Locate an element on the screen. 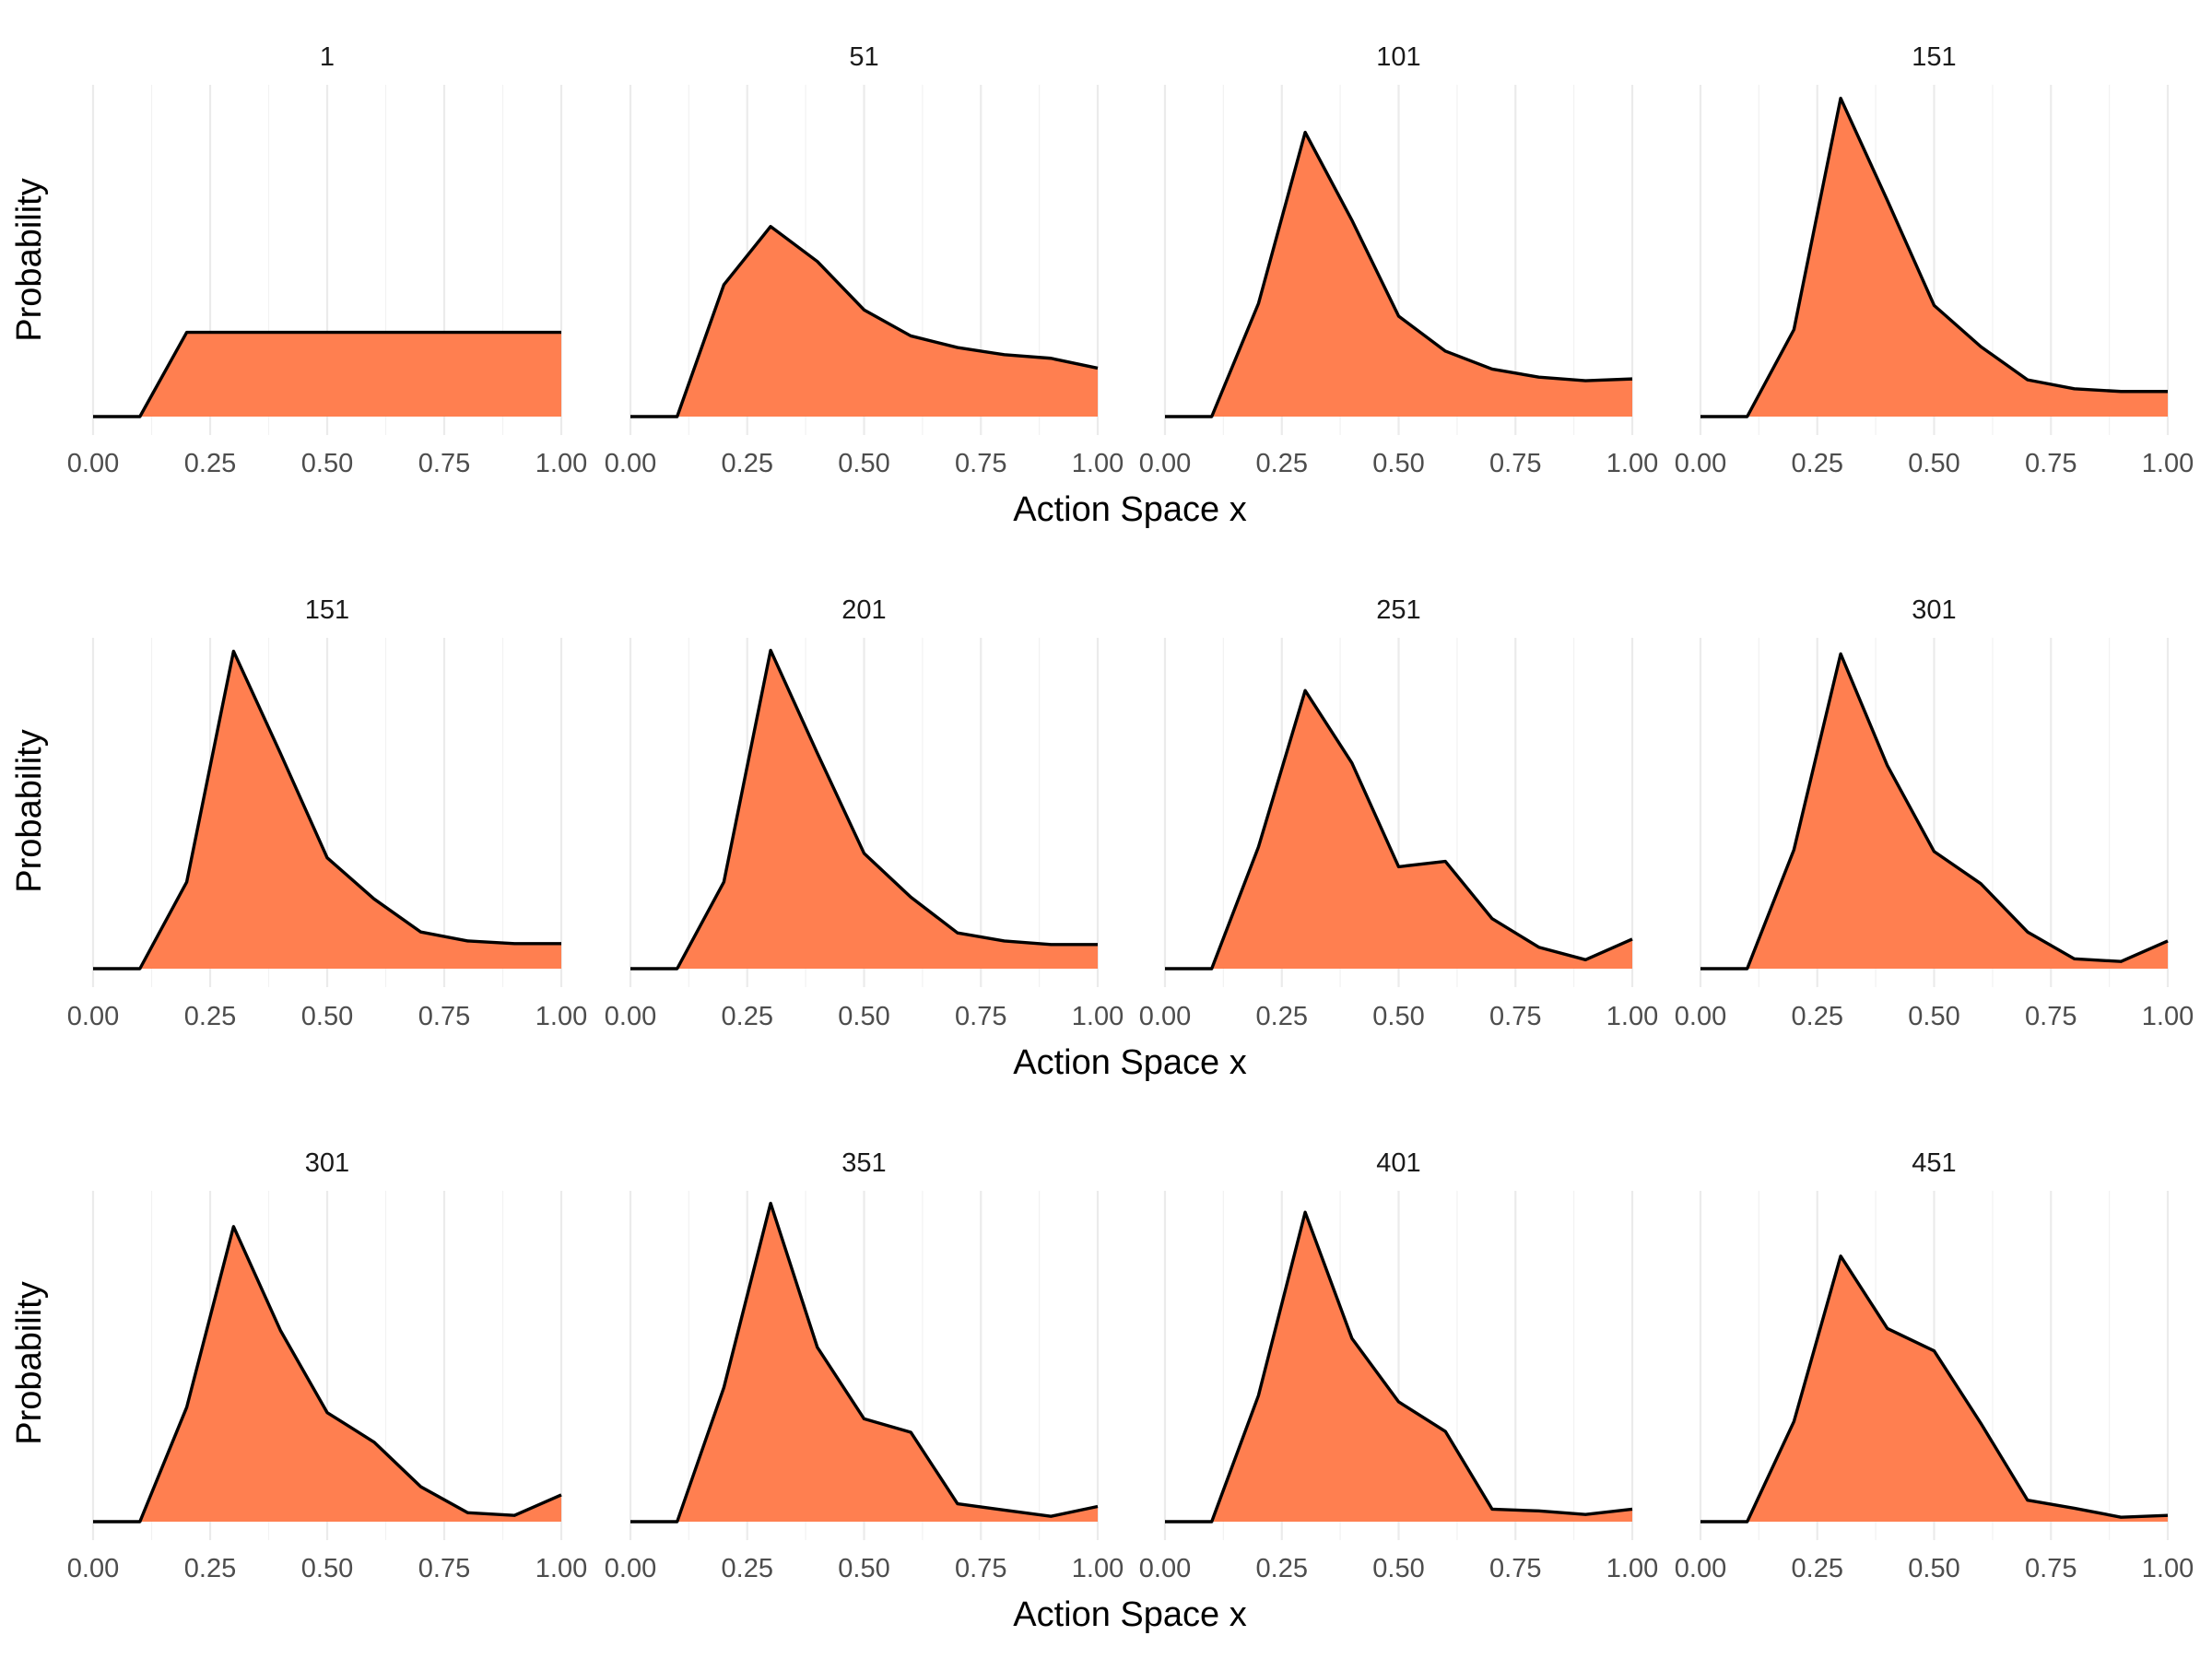  facet-panel: 151 0.00 0.25 0.50 0.75 1.00 is located at coordinates (1934, 260).